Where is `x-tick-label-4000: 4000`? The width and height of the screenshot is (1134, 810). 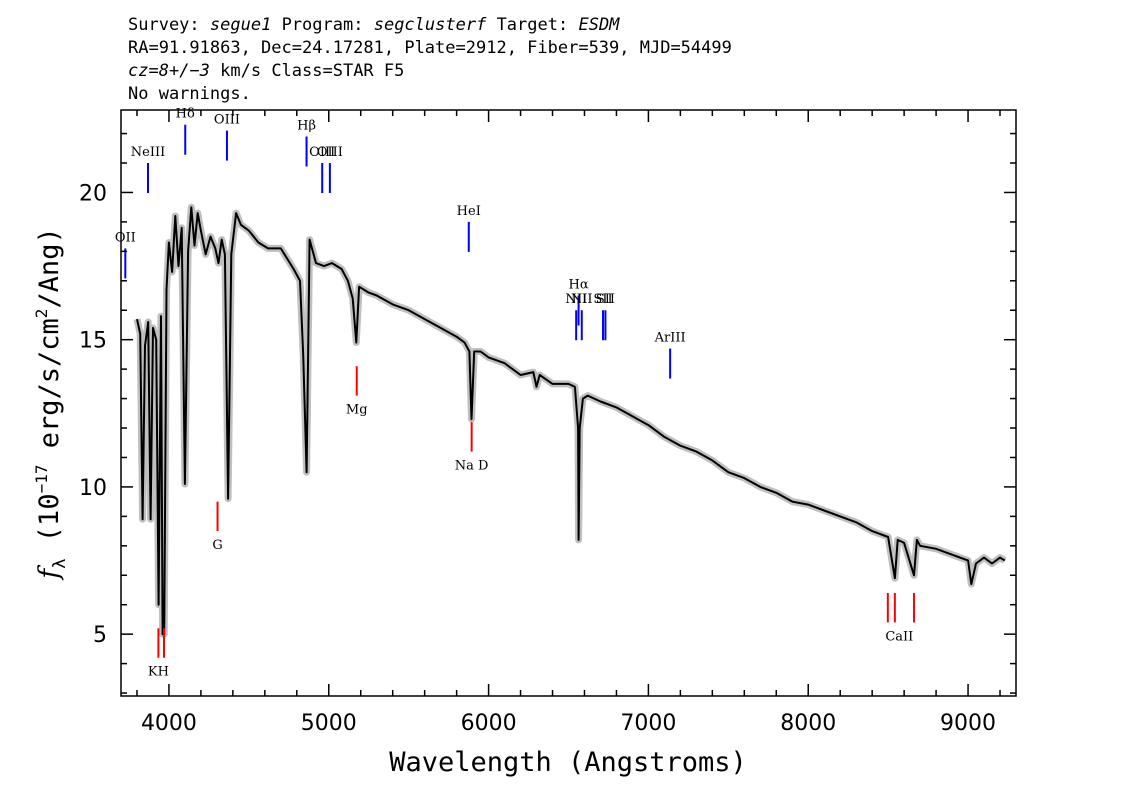
x-tick-label-4000: 4000 is located at coordinates (169, 723).